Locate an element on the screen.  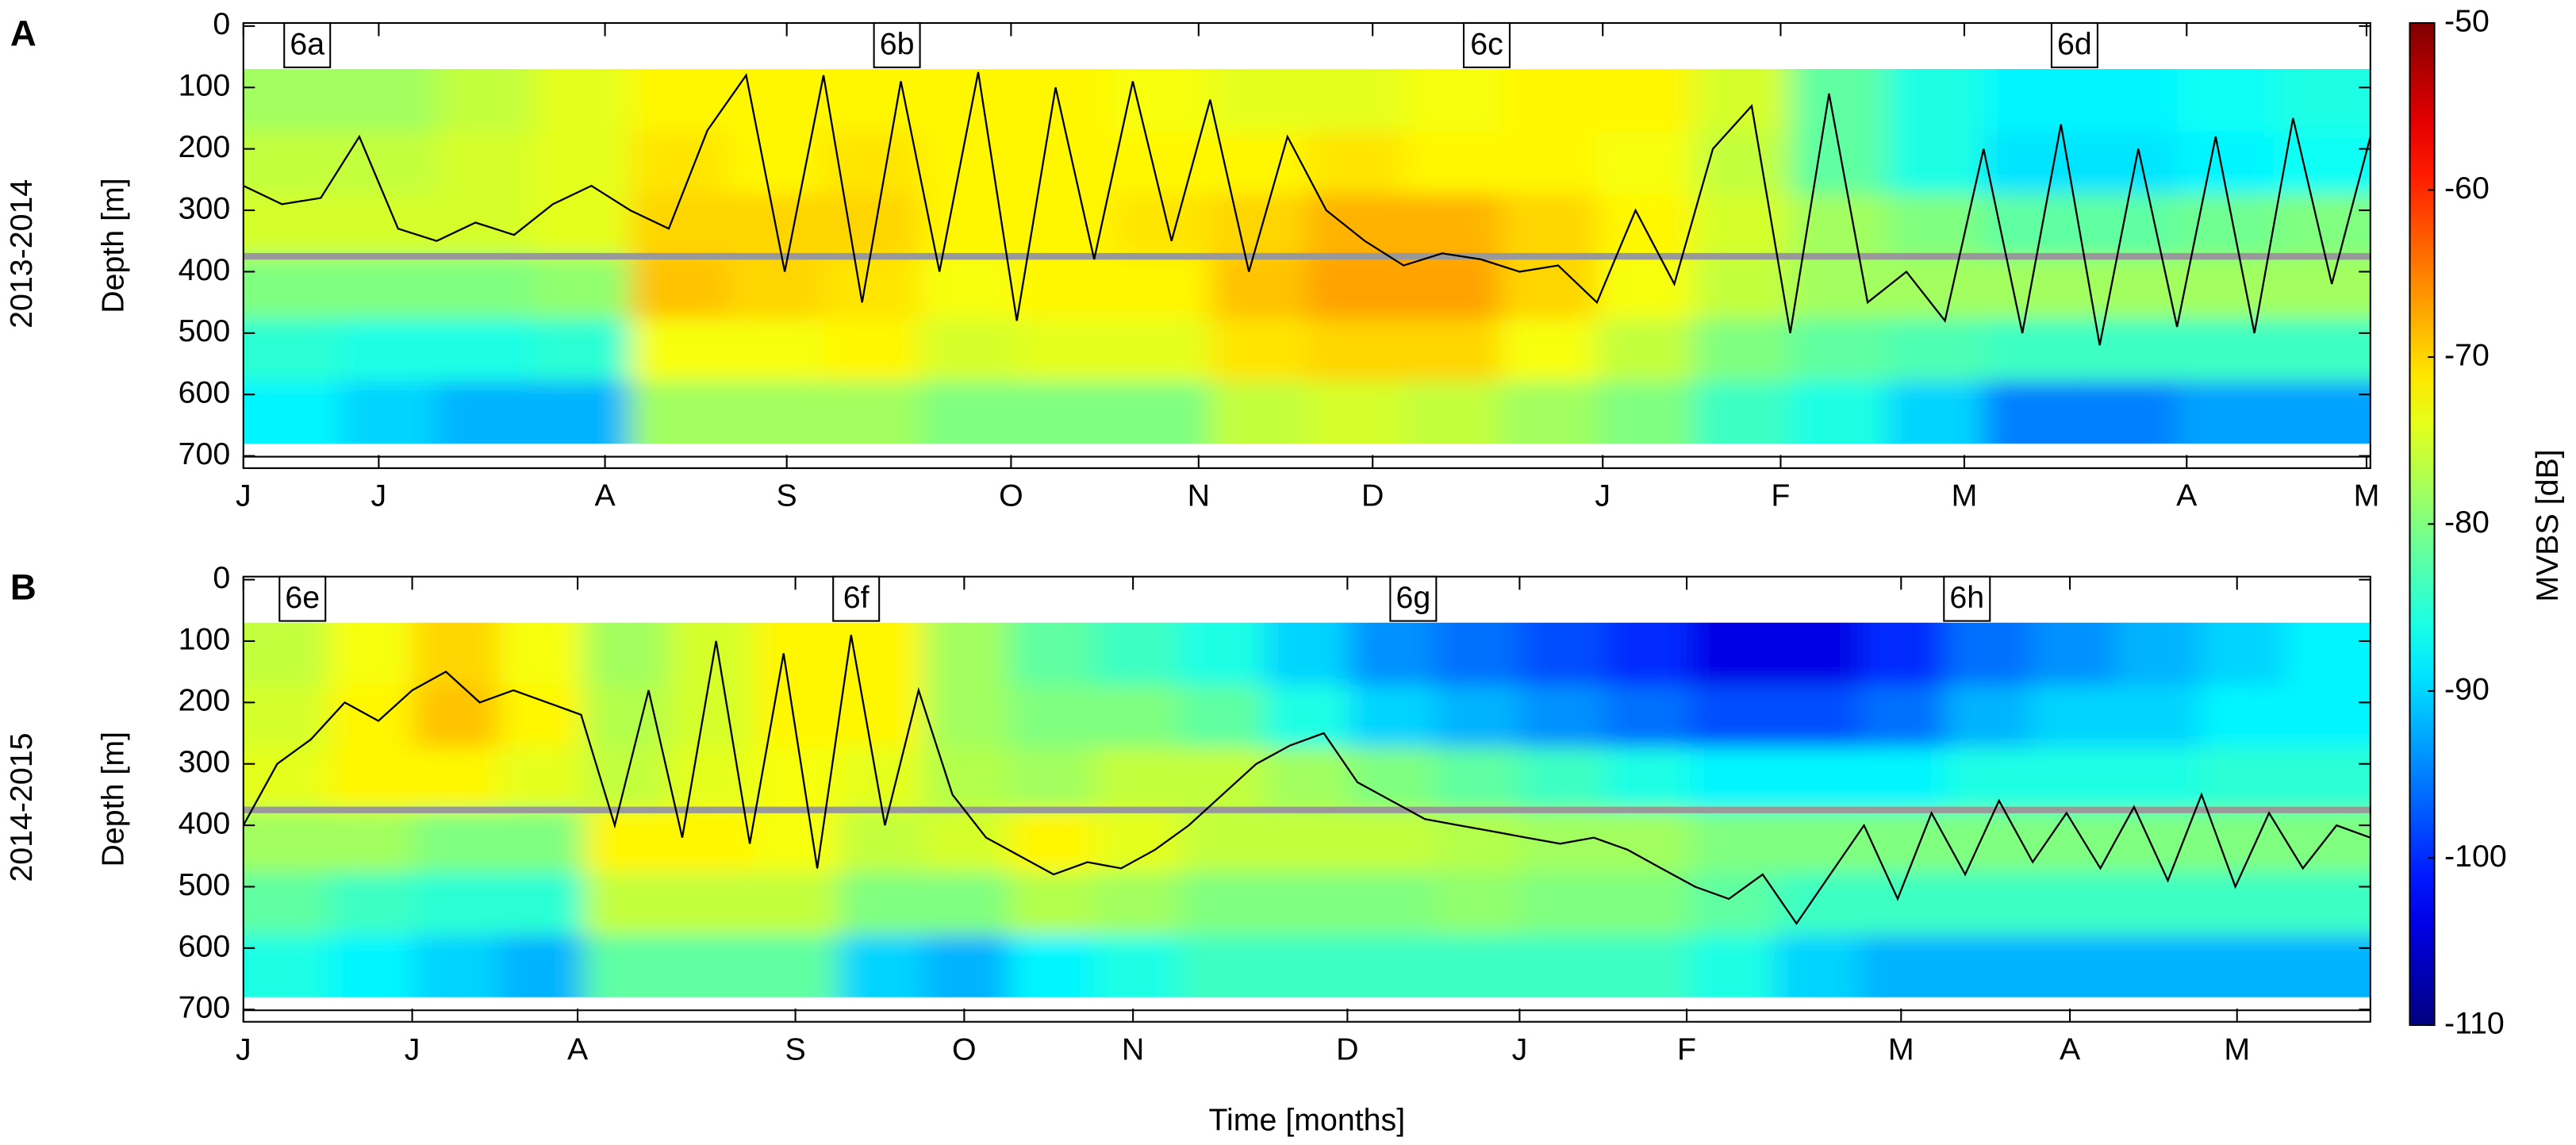
x-tick-label: F is located at coordinates (1780, 495).